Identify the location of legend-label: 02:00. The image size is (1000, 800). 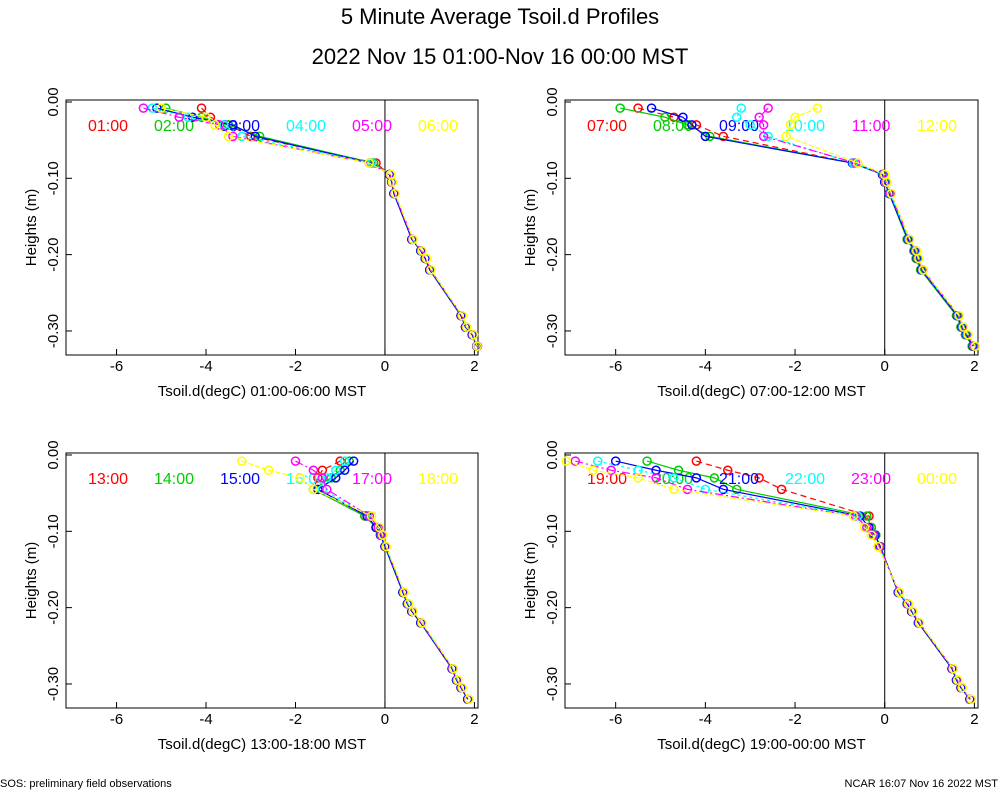
(174, 126).